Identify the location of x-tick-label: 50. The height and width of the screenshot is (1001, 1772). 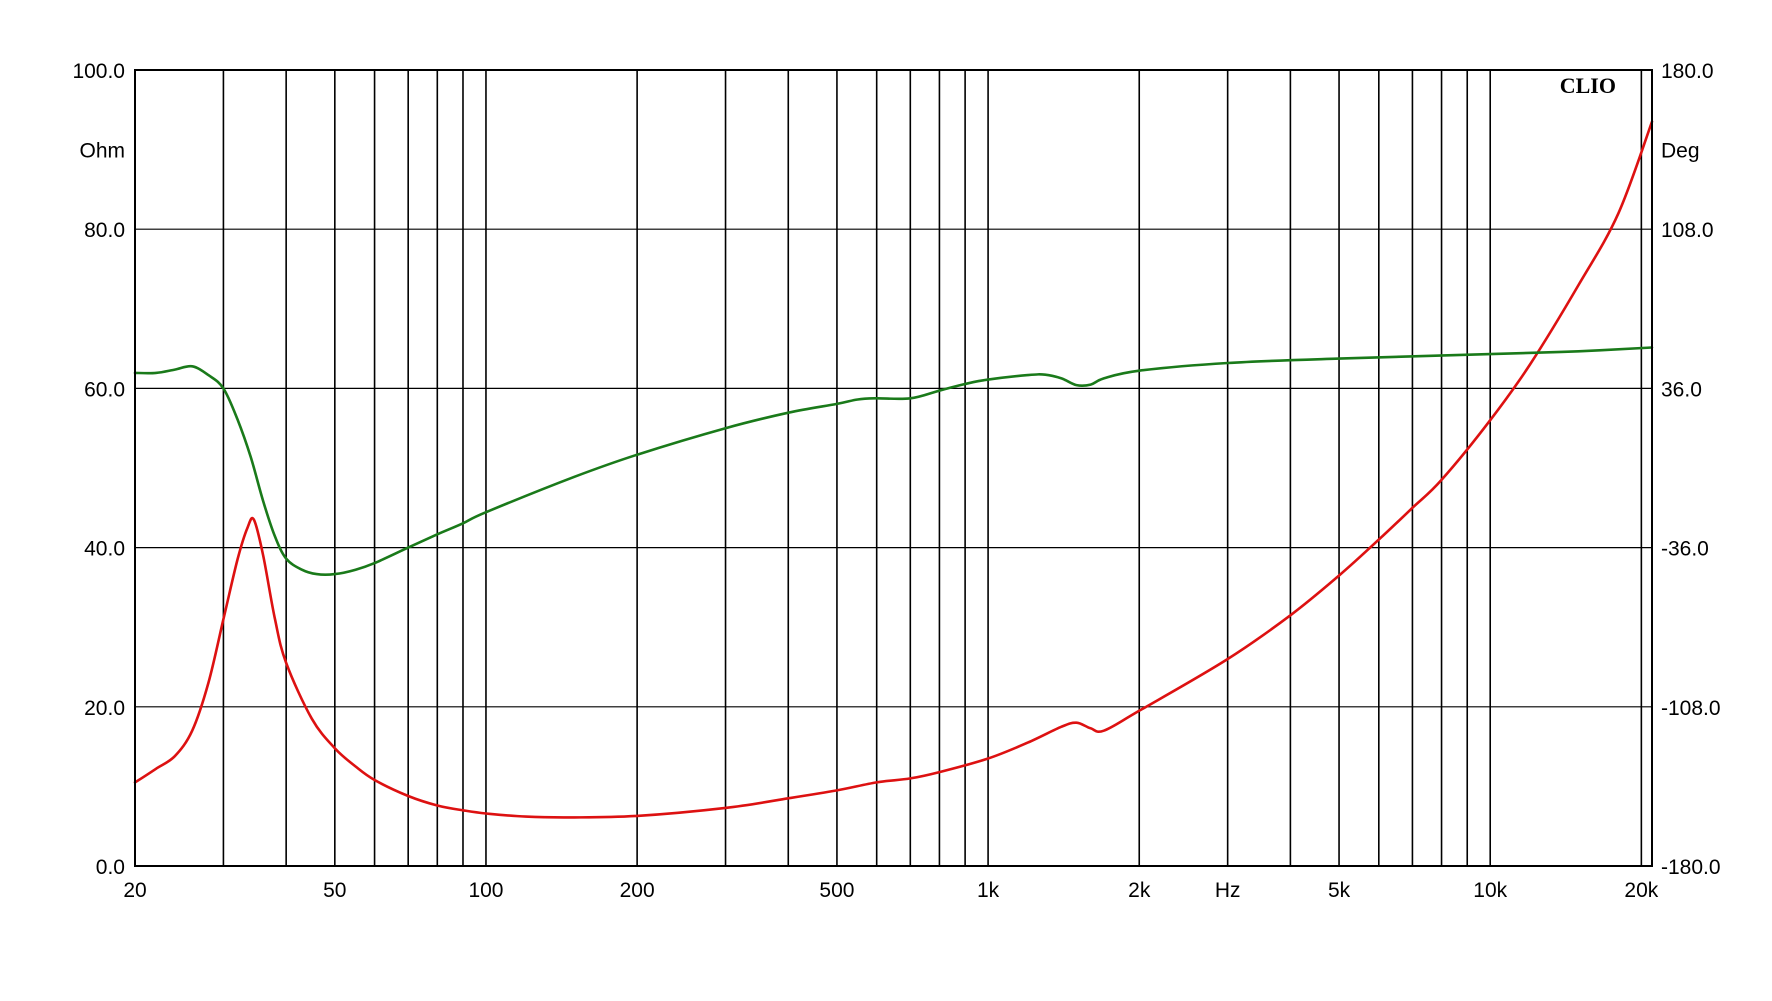
(334, 890).